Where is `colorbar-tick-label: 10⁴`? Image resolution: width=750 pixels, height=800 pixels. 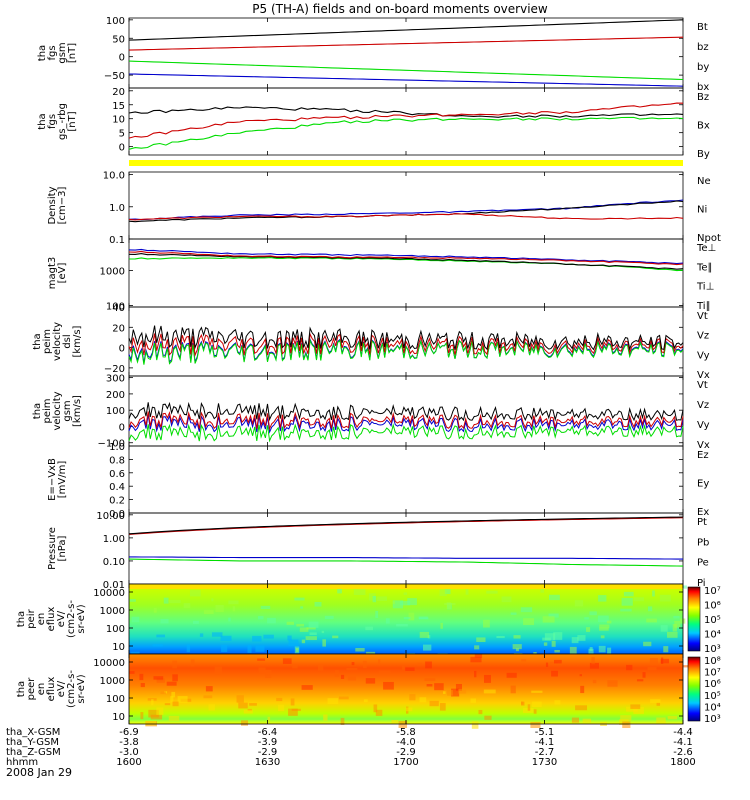
colorbar-tick-label: 10⁴ is located at coordinates (712, 707).